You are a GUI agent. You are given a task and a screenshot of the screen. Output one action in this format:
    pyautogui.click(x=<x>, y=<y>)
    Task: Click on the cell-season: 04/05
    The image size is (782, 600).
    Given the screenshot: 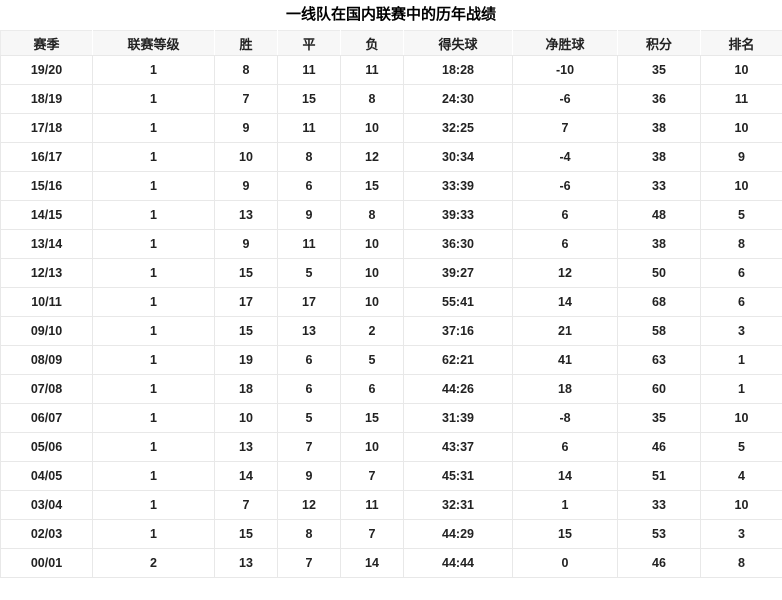 What is the action you would take?
    pyautogui.click(x=46, y=476)
    